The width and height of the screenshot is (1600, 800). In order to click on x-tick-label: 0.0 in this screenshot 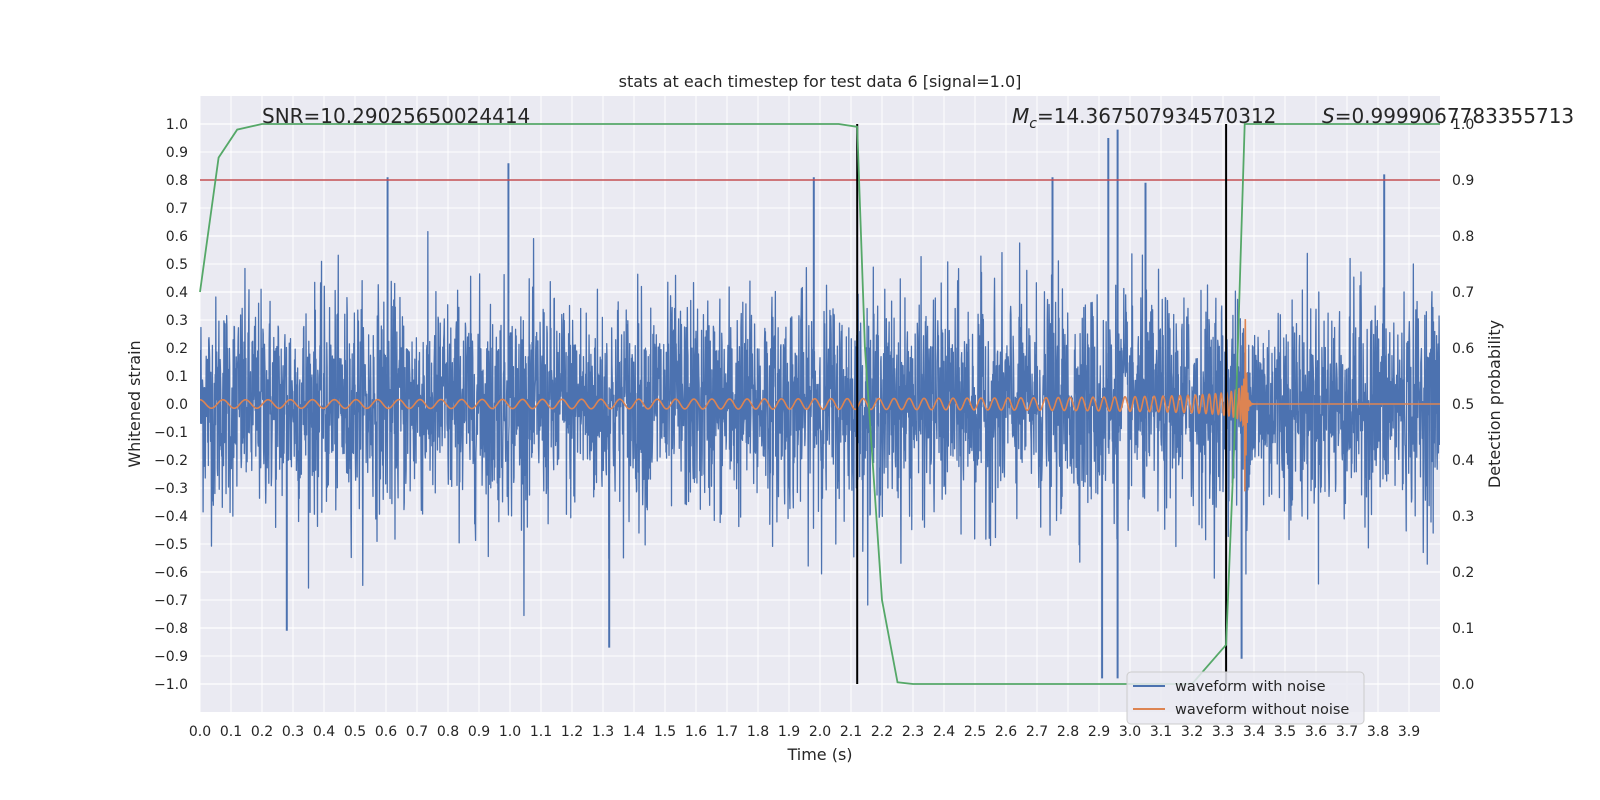, I will do `click(200, 732)`.